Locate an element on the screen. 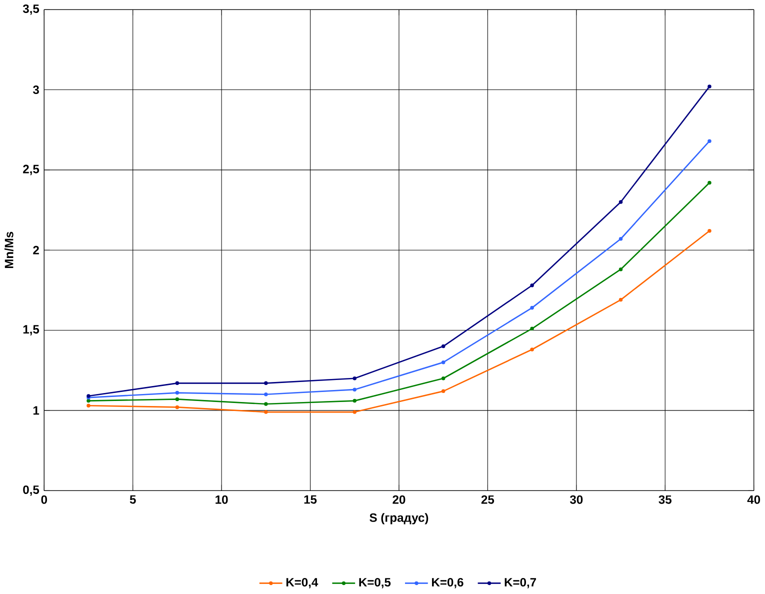 The height and width of the screenshot is (594, 765). legend-label: K=0,7 is located at coordinates (520, 583).